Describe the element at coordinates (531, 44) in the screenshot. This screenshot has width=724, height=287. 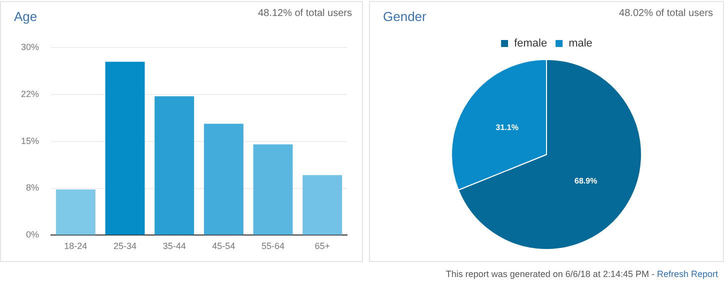
I see `legend-label: female` at that location.